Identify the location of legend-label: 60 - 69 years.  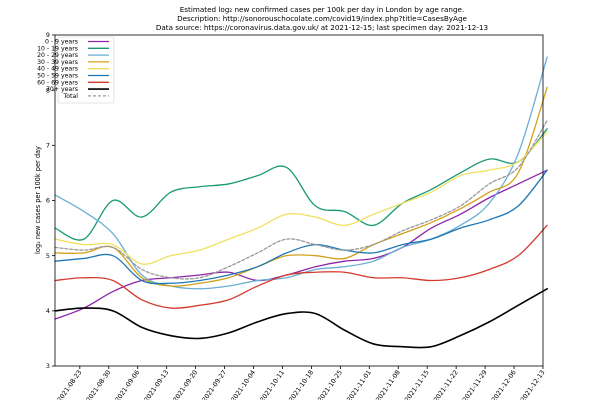
(57, 82).